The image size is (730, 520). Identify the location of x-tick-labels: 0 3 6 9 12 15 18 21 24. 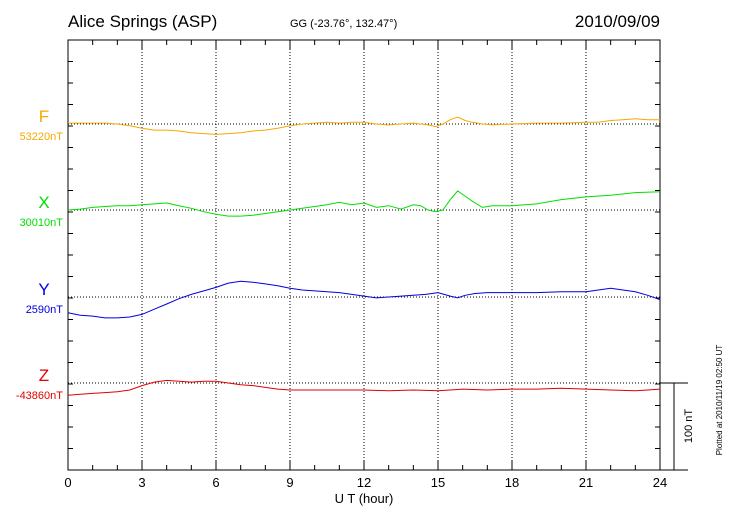
(365, 482).